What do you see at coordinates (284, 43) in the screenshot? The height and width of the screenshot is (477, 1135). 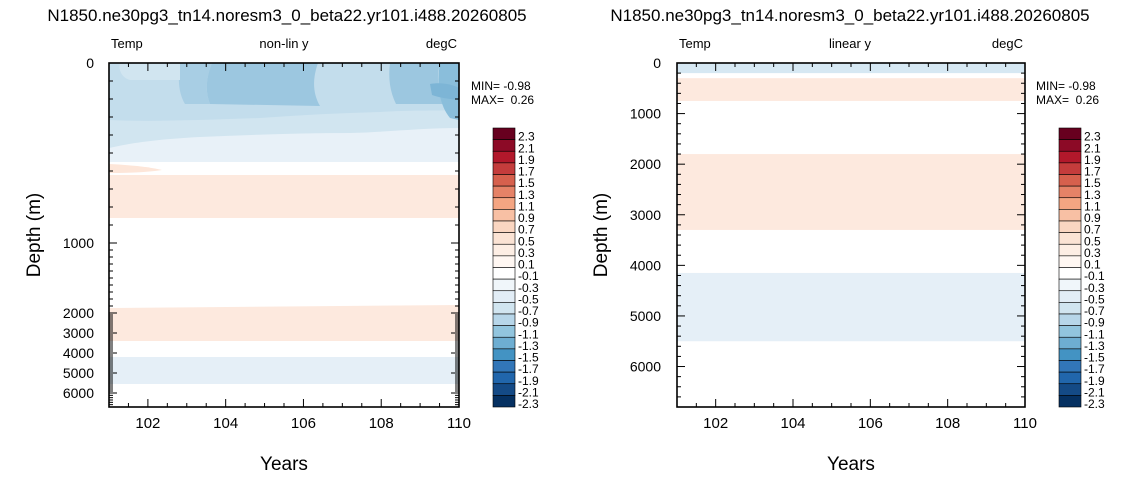 I see `panel-left-axis-type-label: non-lin y` at bounding box center [284, 43].